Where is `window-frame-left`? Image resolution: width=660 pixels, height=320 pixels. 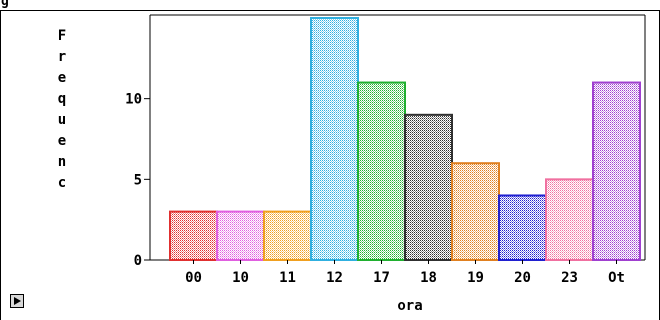
window-frame-left is located at coordinates (0, 165).